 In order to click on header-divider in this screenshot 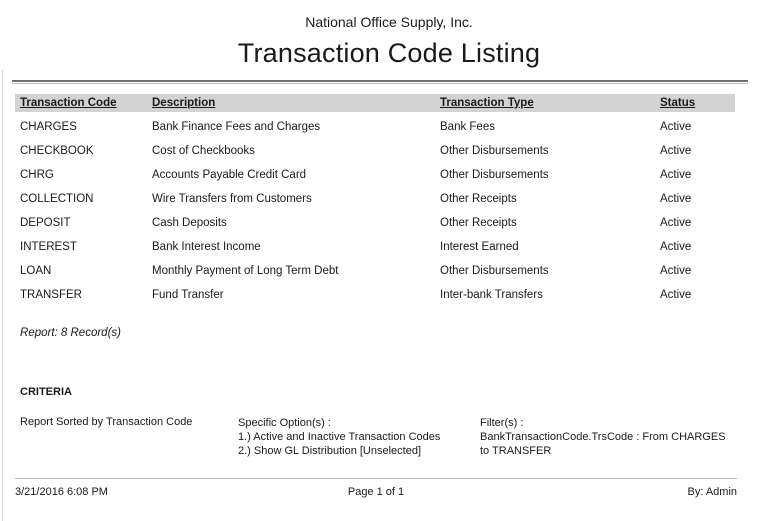, I will do `click(380, 82)`.